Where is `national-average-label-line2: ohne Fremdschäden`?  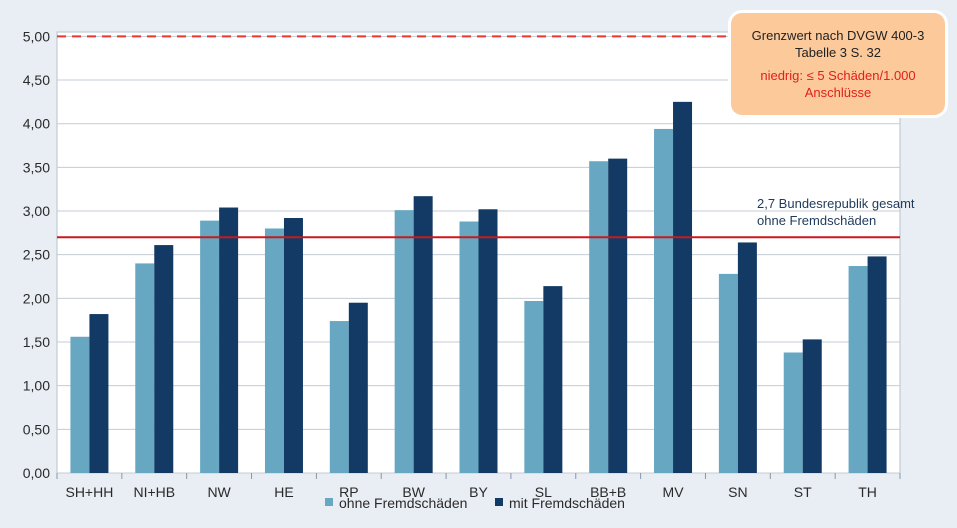 national-average-label-line2: ohne Fremdschäden is located at coordinates (816, 220).